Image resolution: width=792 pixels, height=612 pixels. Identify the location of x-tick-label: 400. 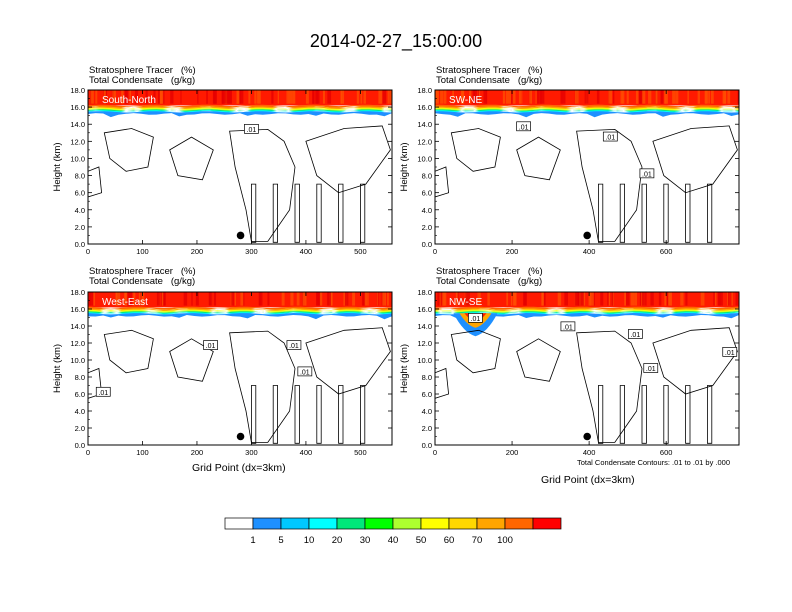
(589, 251).